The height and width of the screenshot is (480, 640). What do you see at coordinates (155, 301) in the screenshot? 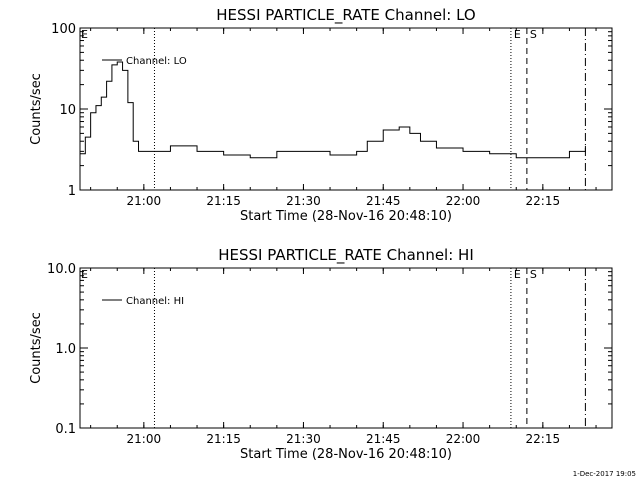
I see `legend-label: Channel: HI` at bounding box center [155, 301].